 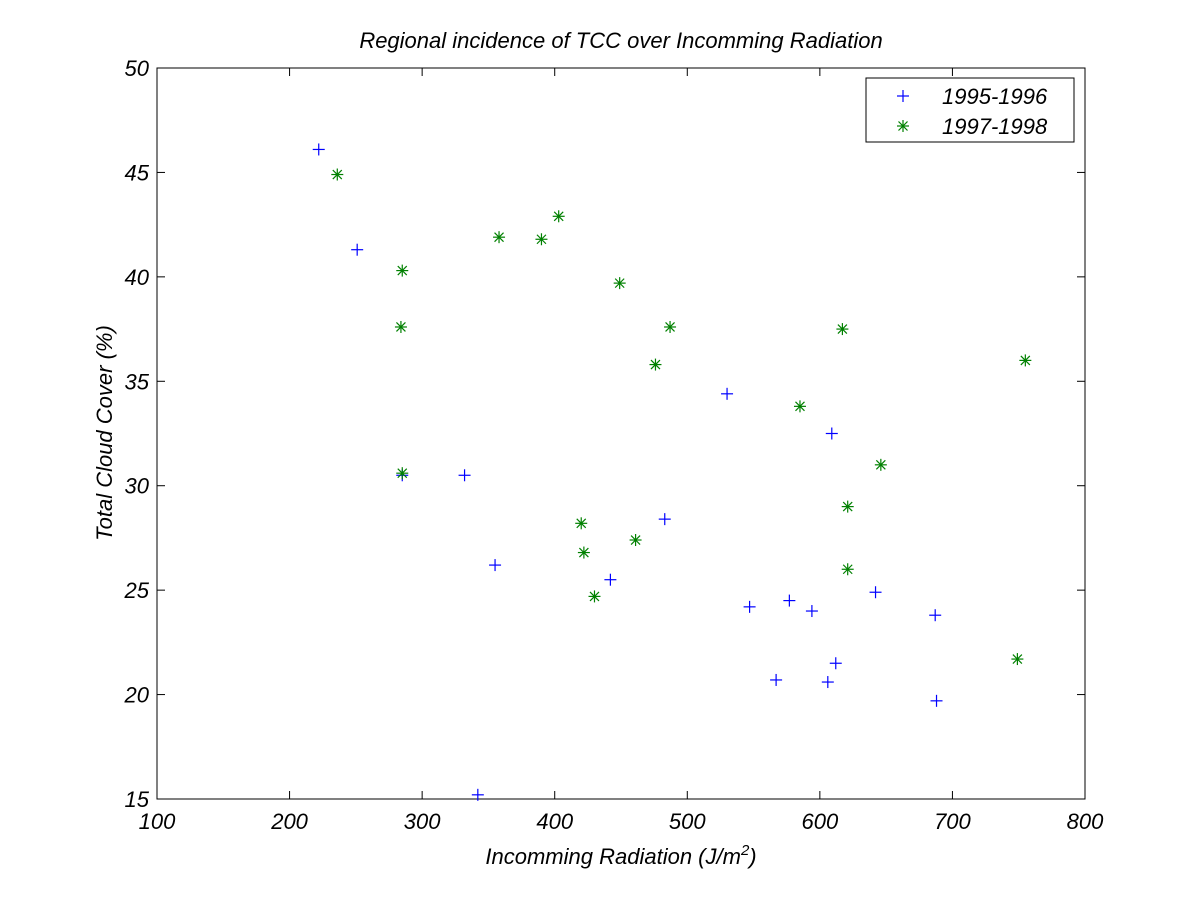 What do you see at coordinates (751, 856) in the screenshot?
I see `x-axis-title-suffix: )` at bounding box center [751, 856].